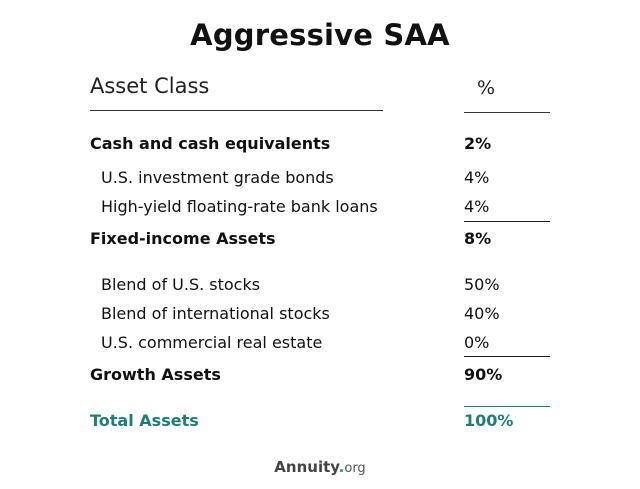  What do you see at coordinates (210, 143) in the screenshot?
I see `row-label: Cash and cash equivalents` at bounding box center [210, 143].